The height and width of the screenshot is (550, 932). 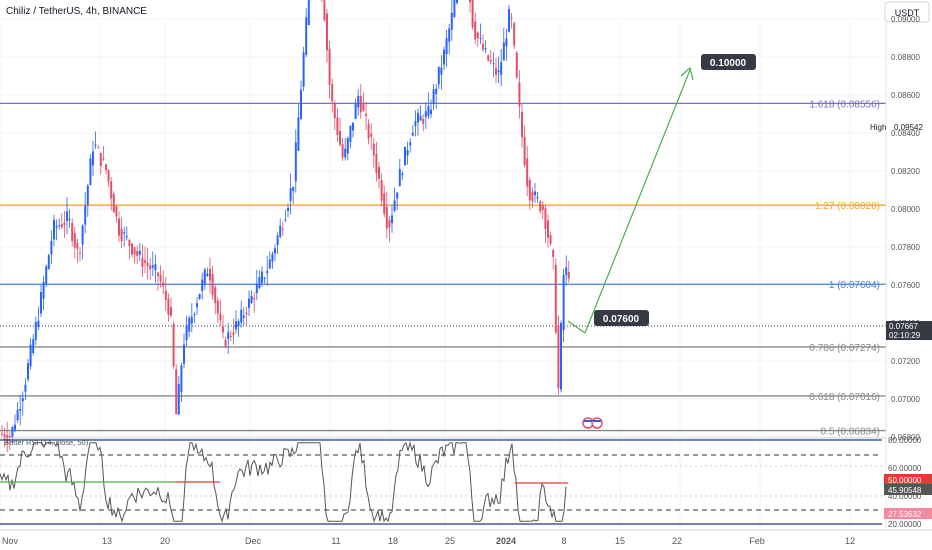 I want to click on time-tick: Dec, so click(x=253, y=541).